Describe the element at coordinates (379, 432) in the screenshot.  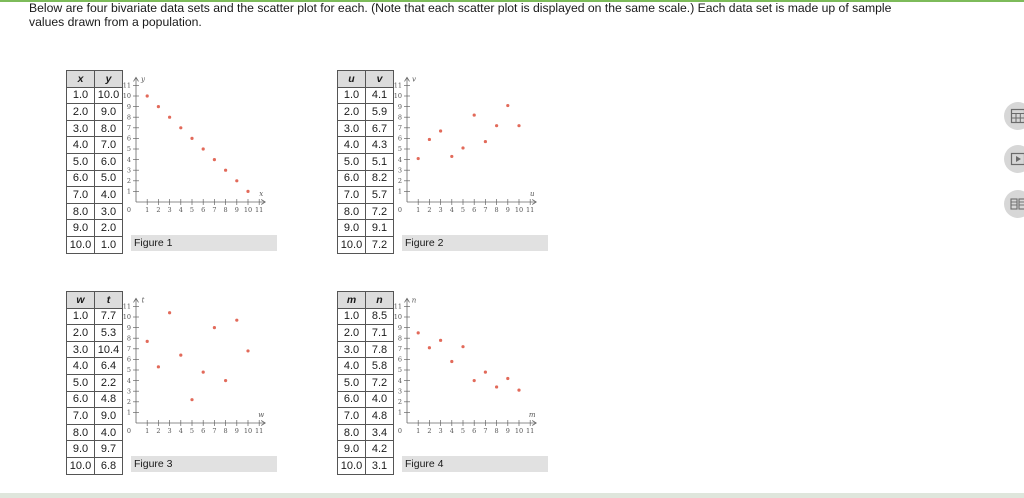
I see `table-cell: 3.4` at that location.